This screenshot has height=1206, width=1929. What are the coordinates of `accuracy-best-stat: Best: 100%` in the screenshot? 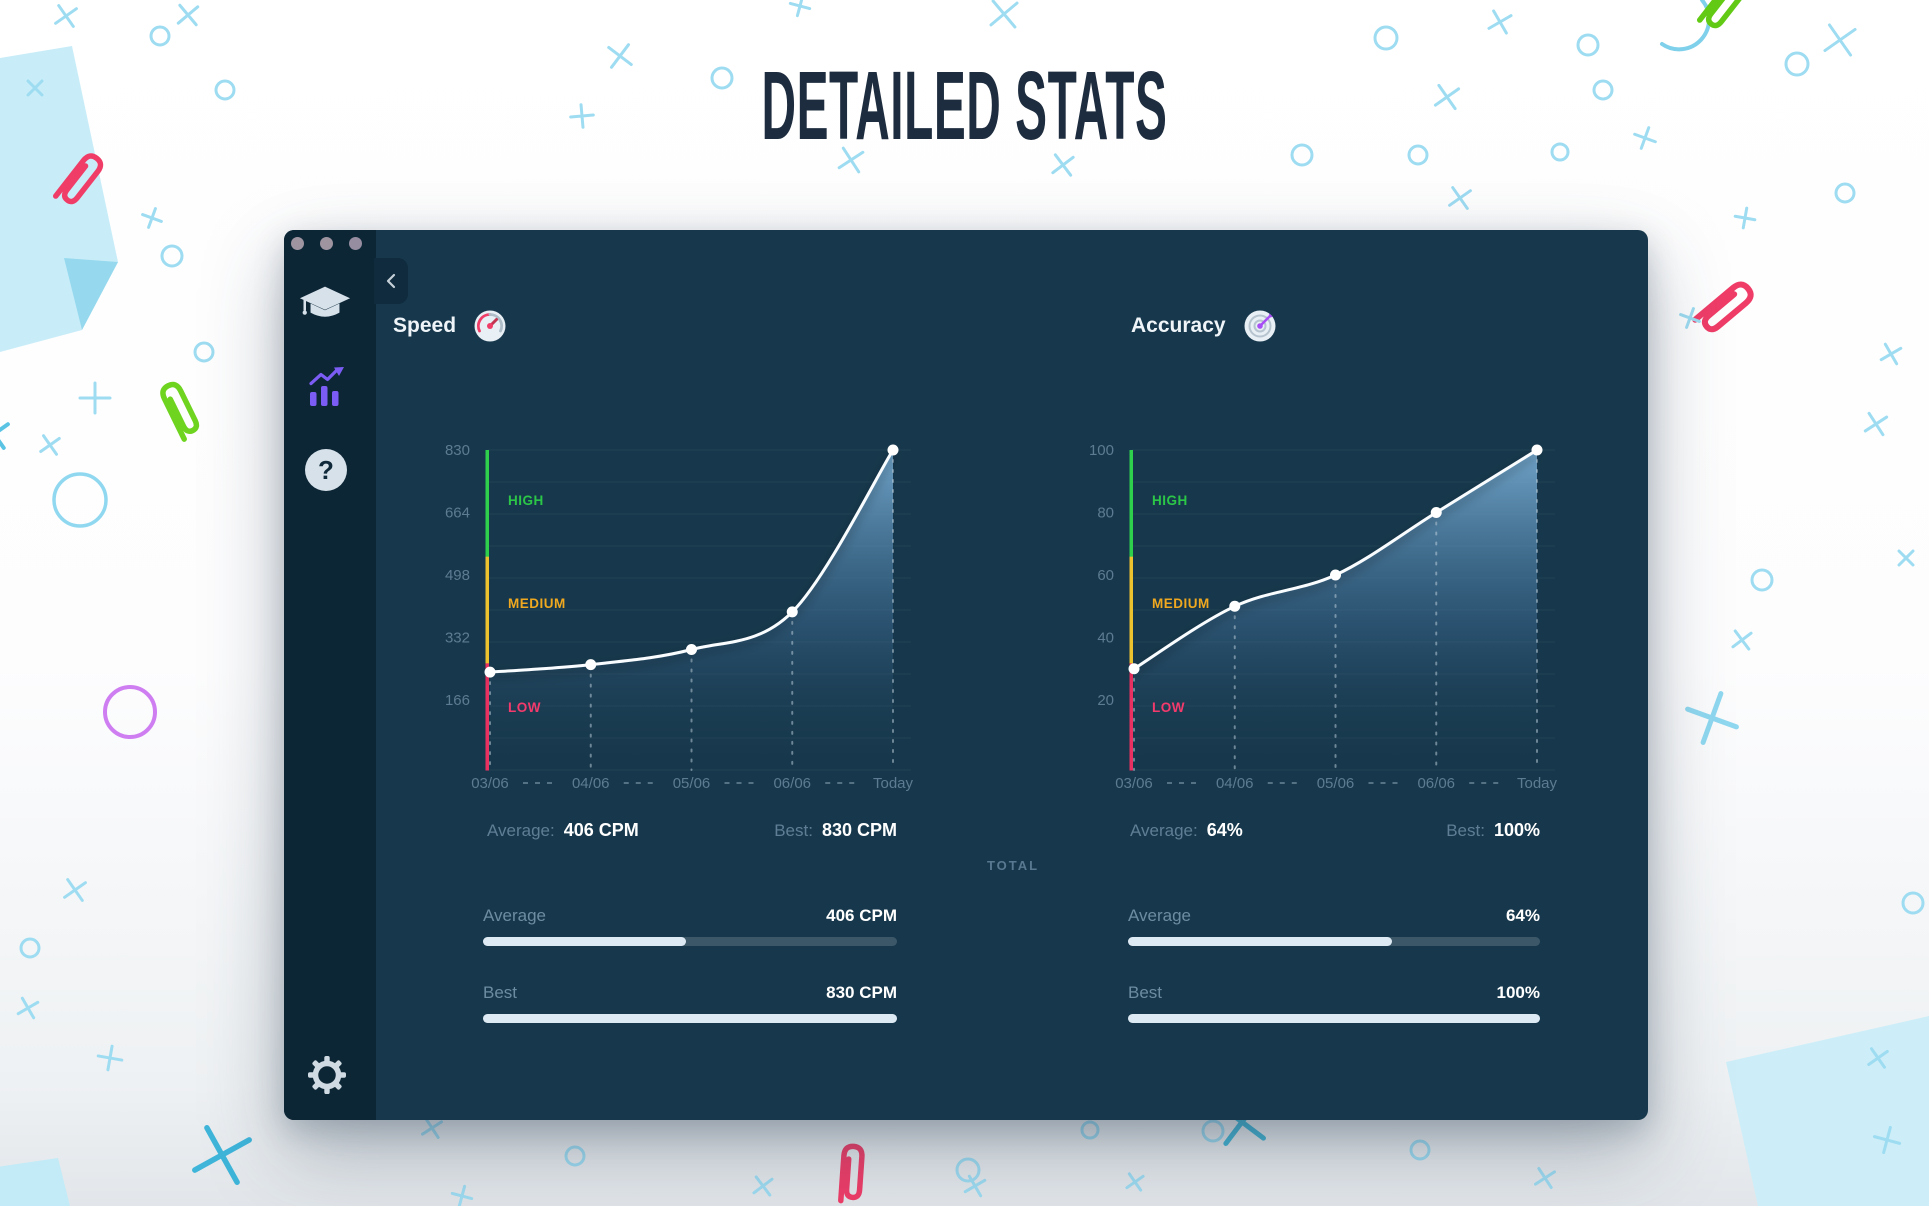 It's located at (1493, 830).